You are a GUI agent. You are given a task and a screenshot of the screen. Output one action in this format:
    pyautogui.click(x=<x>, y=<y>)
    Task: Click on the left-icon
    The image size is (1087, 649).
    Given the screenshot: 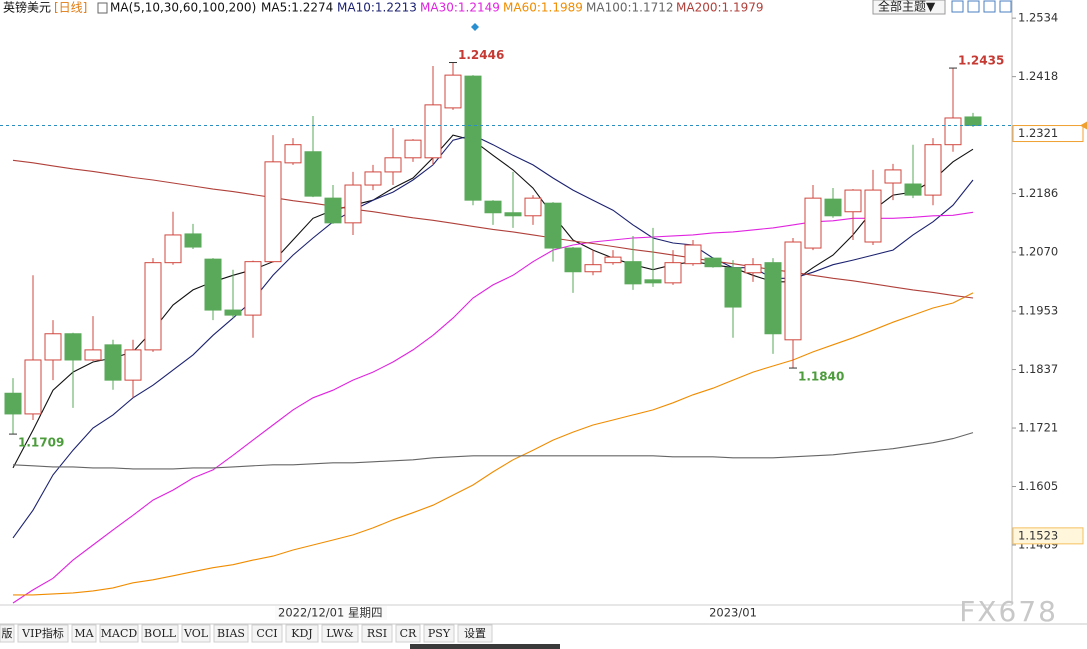 What is the action you would take?
    pyautogui.click(x=989, y=6)
    